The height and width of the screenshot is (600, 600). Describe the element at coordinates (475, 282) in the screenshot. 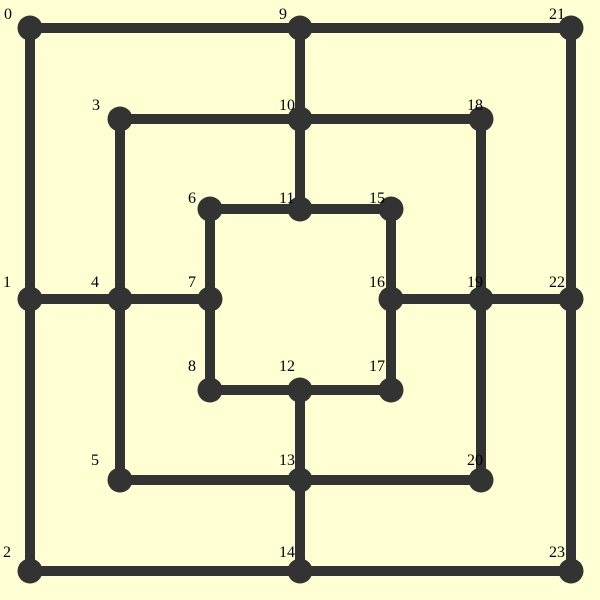

I see `point-label-19: 19` at that location.